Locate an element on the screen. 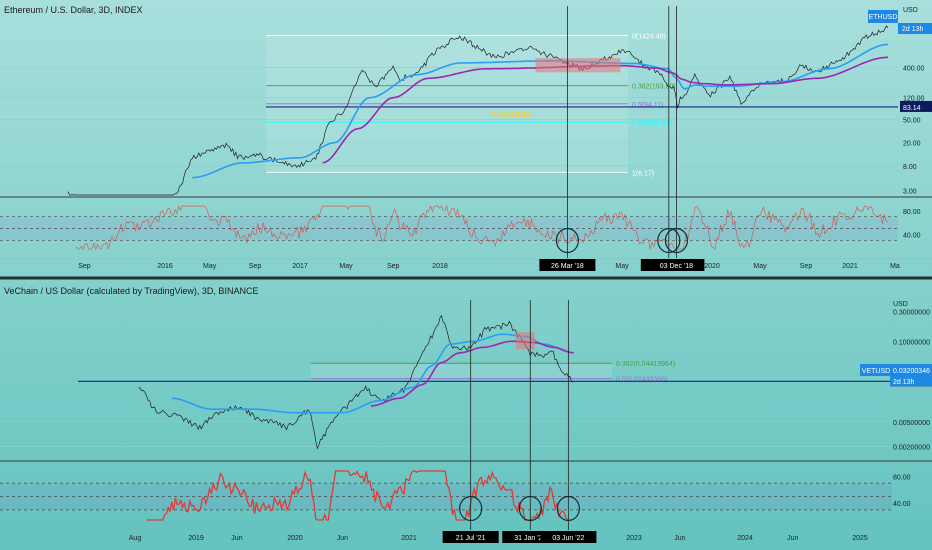  ema-fast-line is located at coordinates (372, 373).